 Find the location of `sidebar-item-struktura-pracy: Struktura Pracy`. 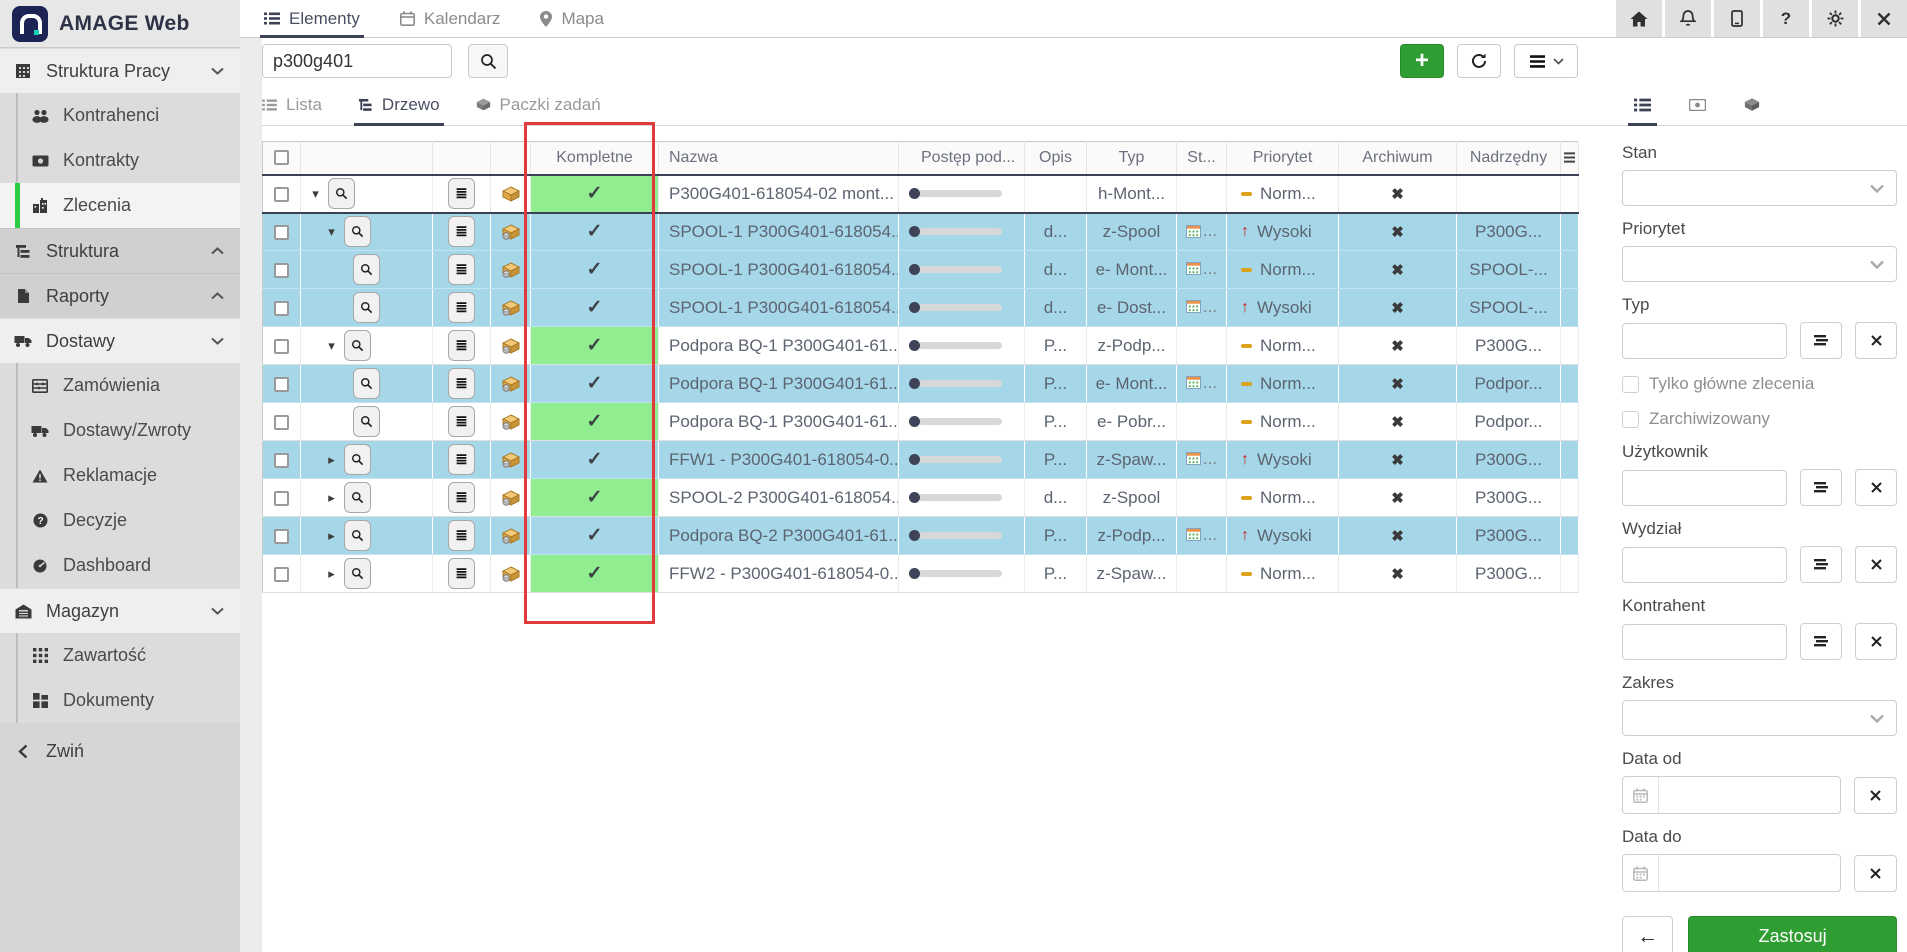

sidebar-item-struktura-pracy: Struktura Pracy is located at coordinates (120, 70).